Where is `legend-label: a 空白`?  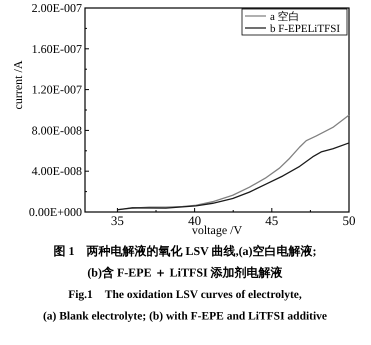 legend-label: a 空白 is located at coordinates (285, 16).